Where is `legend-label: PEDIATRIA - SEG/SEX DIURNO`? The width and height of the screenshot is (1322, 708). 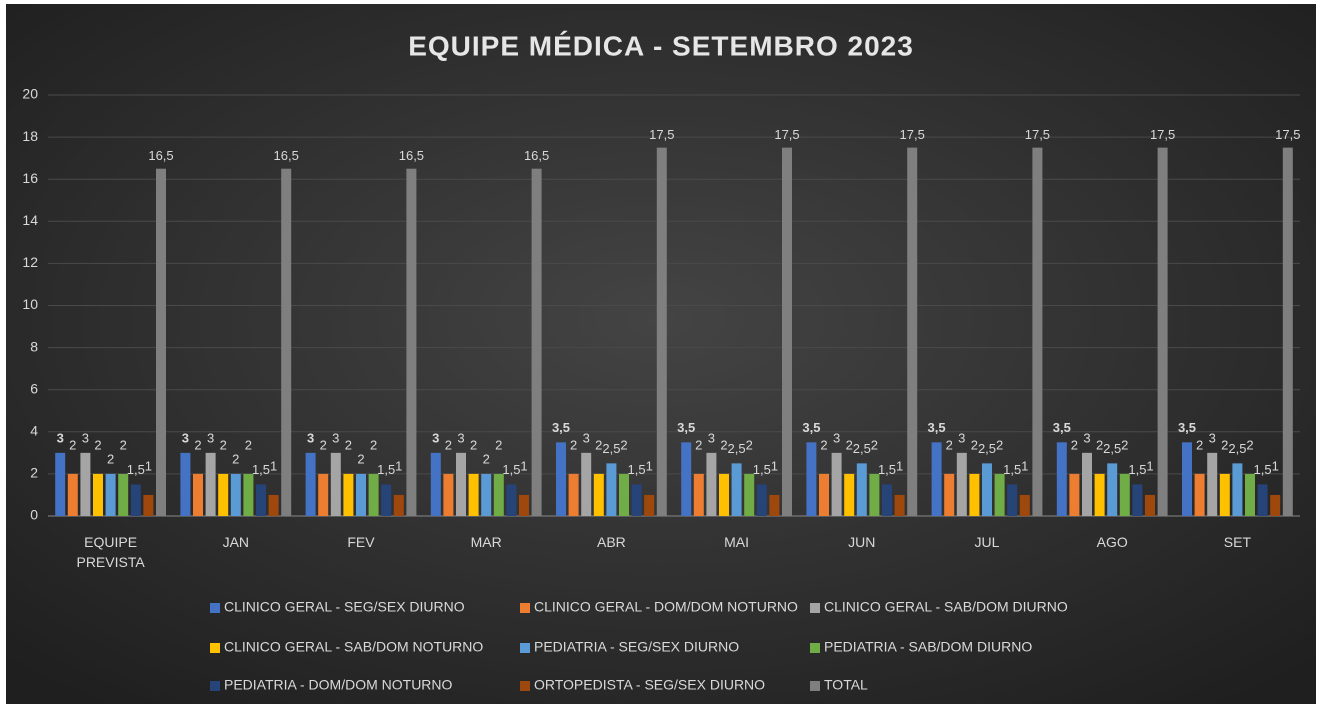
legend-label: PEDIATRIA - SEG/SEX DIURNO is located at coordinates (636, 647).